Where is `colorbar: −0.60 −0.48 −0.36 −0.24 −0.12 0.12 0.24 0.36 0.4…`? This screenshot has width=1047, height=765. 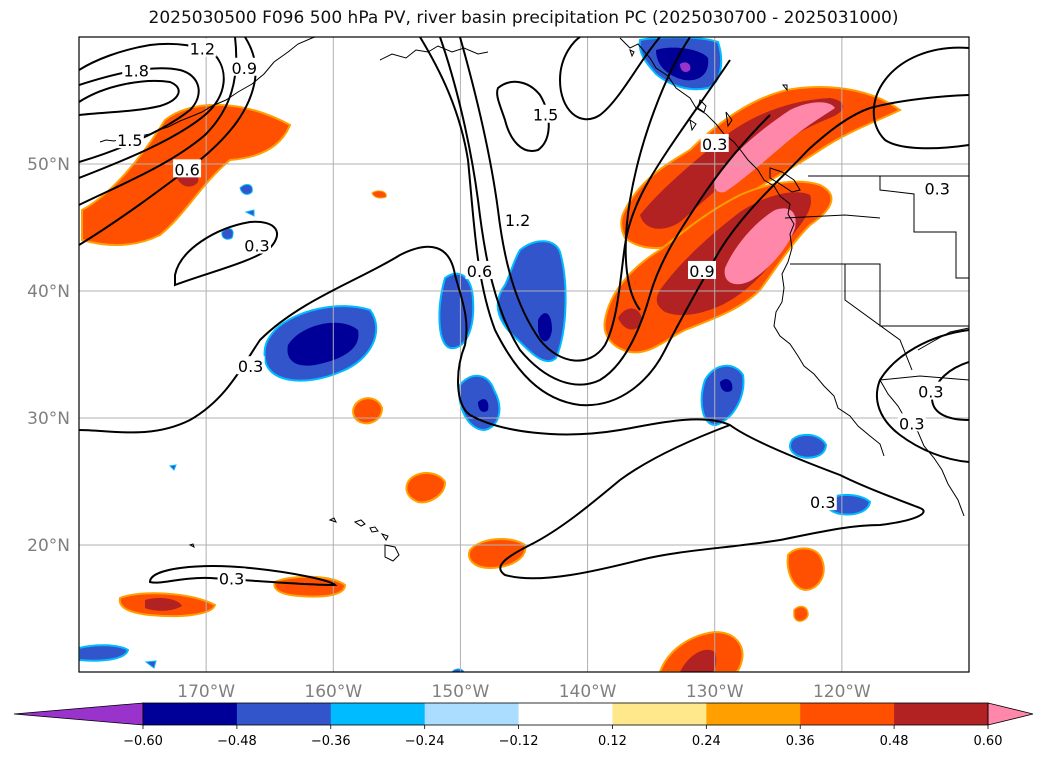
colorbar: −0.60 −0.48 −0.36 −0.24 −0.12 0.12 0.24 0.36 0.4… is located at coordinates (523, 725).